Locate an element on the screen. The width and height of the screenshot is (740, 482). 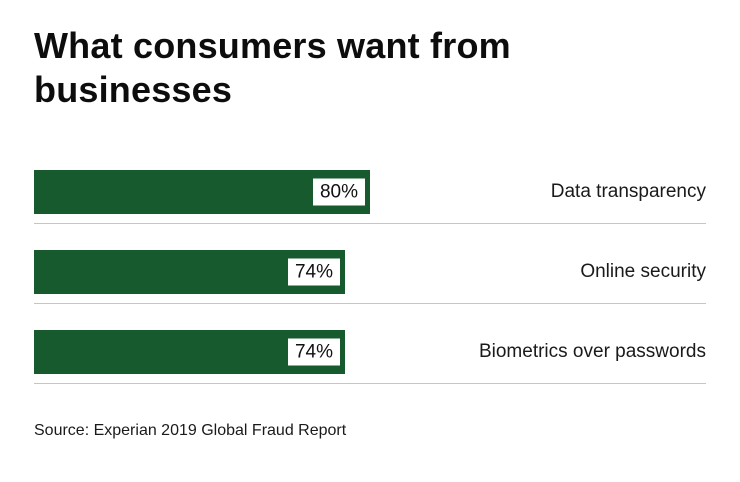
bar-online-security: 74% is located at coordinates (189, 271).